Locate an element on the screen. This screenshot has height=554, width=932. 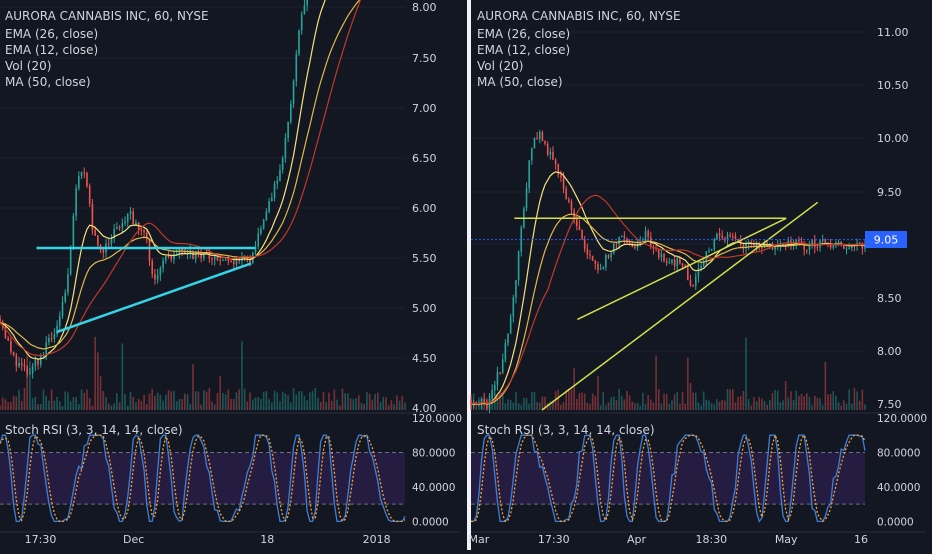
stoch-rsi-tick-label: 80.0000 is located at coordinates (898, 453).